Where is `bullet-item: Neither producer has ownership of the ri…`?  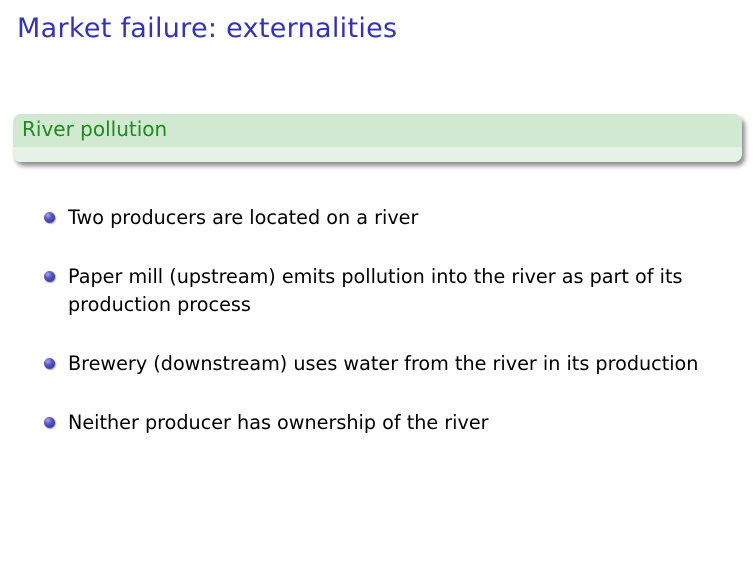 bullet-item: Neither producer has ownership of the ri… is located at coordinates (394, 423).